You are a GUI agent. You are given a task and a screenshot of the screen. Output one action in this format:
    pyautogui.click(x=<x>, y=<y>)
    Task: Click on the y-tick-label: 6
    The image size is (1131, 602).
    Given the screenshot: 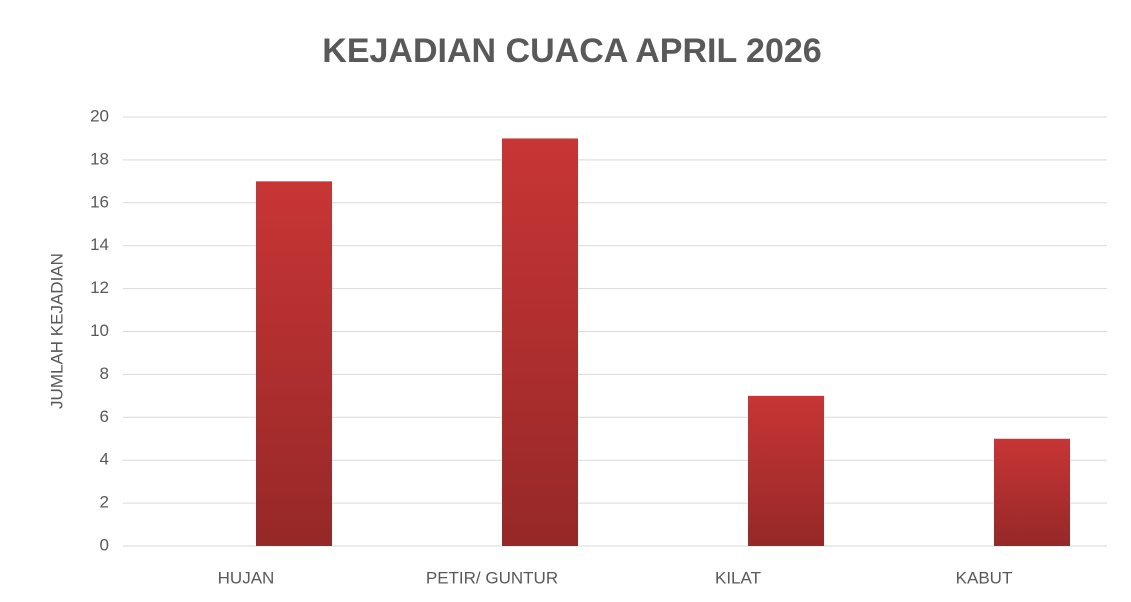 What is the action you would take?
    pyautogui.click(x=104, y=416)
    